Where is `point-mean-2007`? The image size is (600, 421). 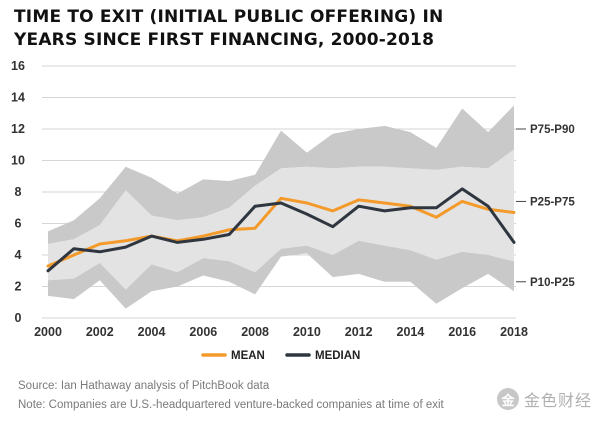
point-mean-2007 is located at coordinates (229, 229).